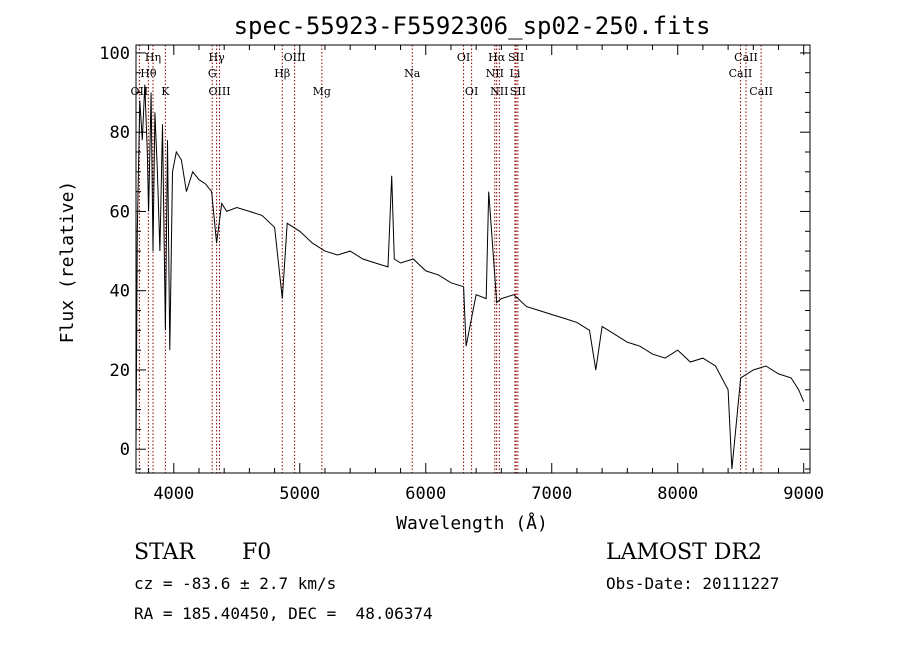 The width and height of the screenshot is (900, 649). Describe the element at coordinates (164, 552) in the screenshot. I see `class-label: STAR` at that location.